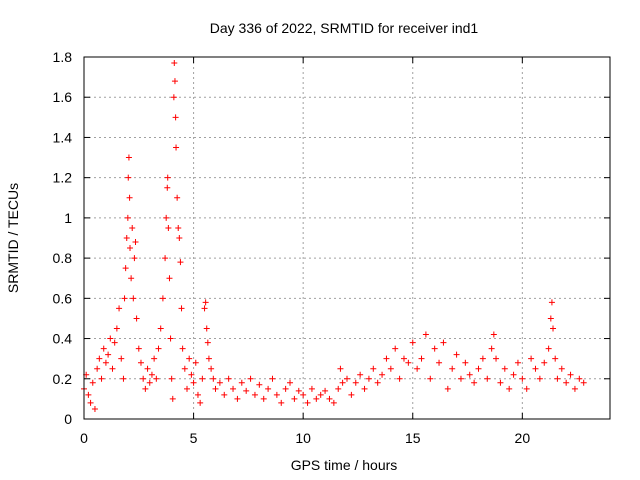  Describe the element at coordinates (13, 238) in the screenshot. I see `y-axis-label: SRMTID / TECUs` at that location.